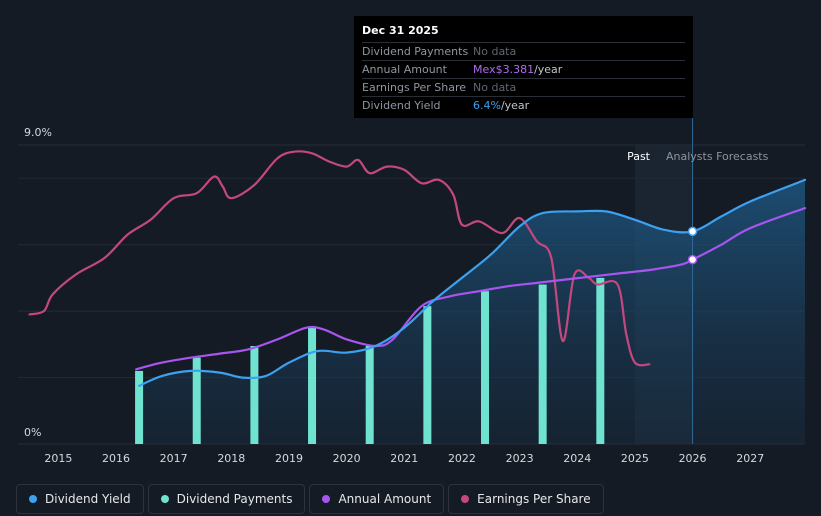  What do you see at coordinates (414, 87) in the screenshot?
I see `tooltip-label: Earnings Per Share` at bounding box center [414, 87].